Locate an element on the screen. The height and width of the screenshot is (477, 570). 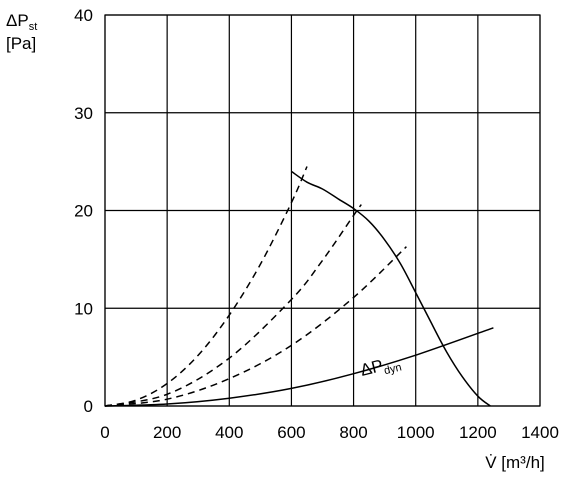
y-tick-label: 10 is located at coordinates (83, 308).